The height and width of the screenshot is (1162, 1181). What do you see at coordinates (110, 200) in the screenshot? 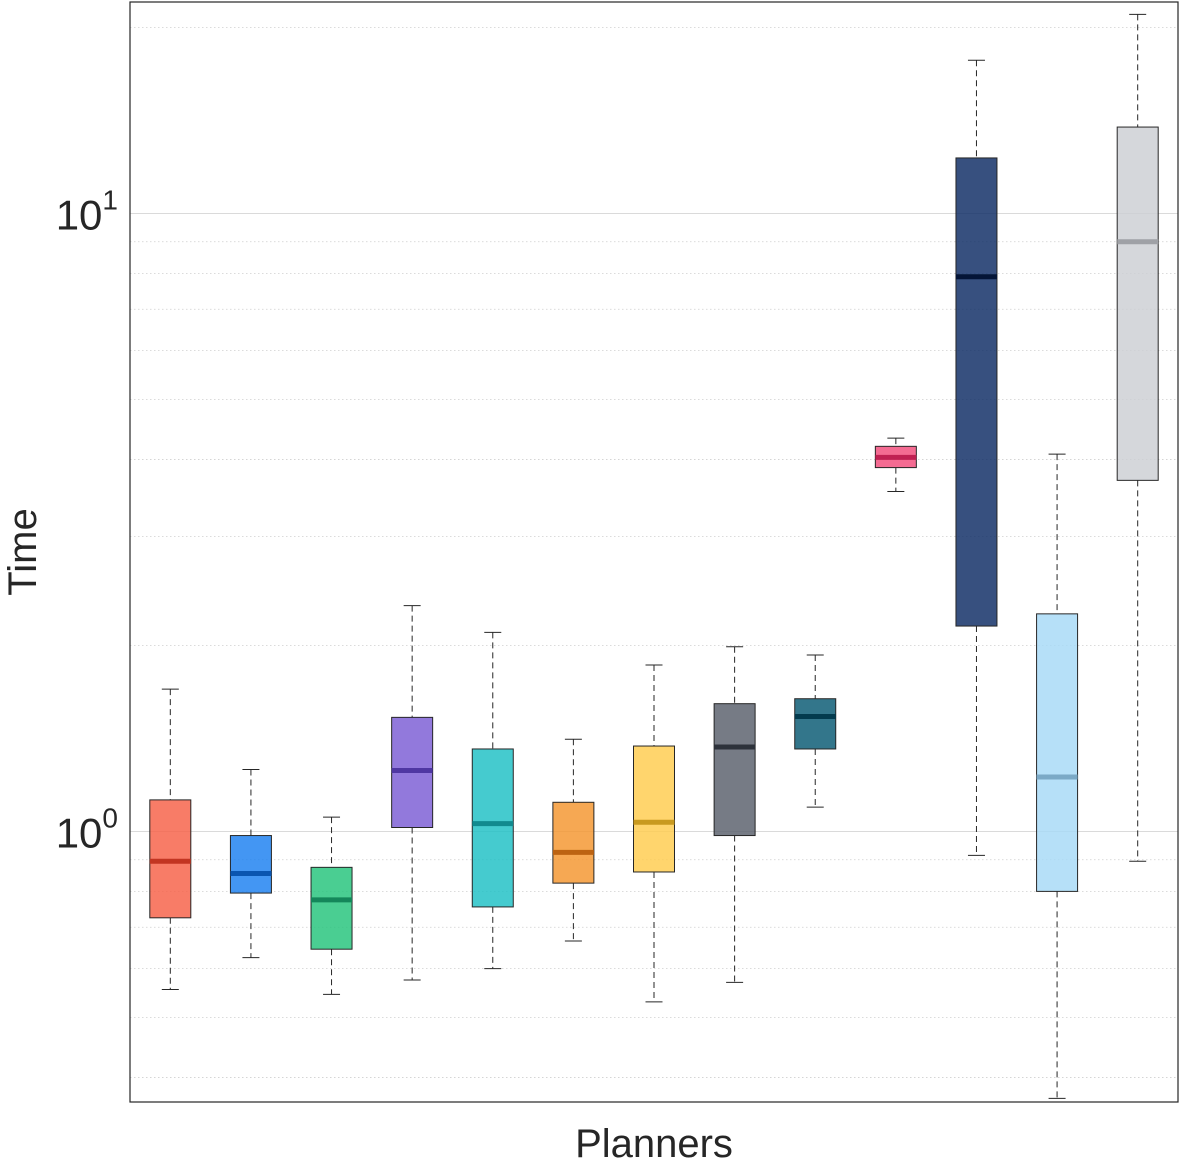
I see `y-tick-exponent: 1` at bounding box center [110, 200].